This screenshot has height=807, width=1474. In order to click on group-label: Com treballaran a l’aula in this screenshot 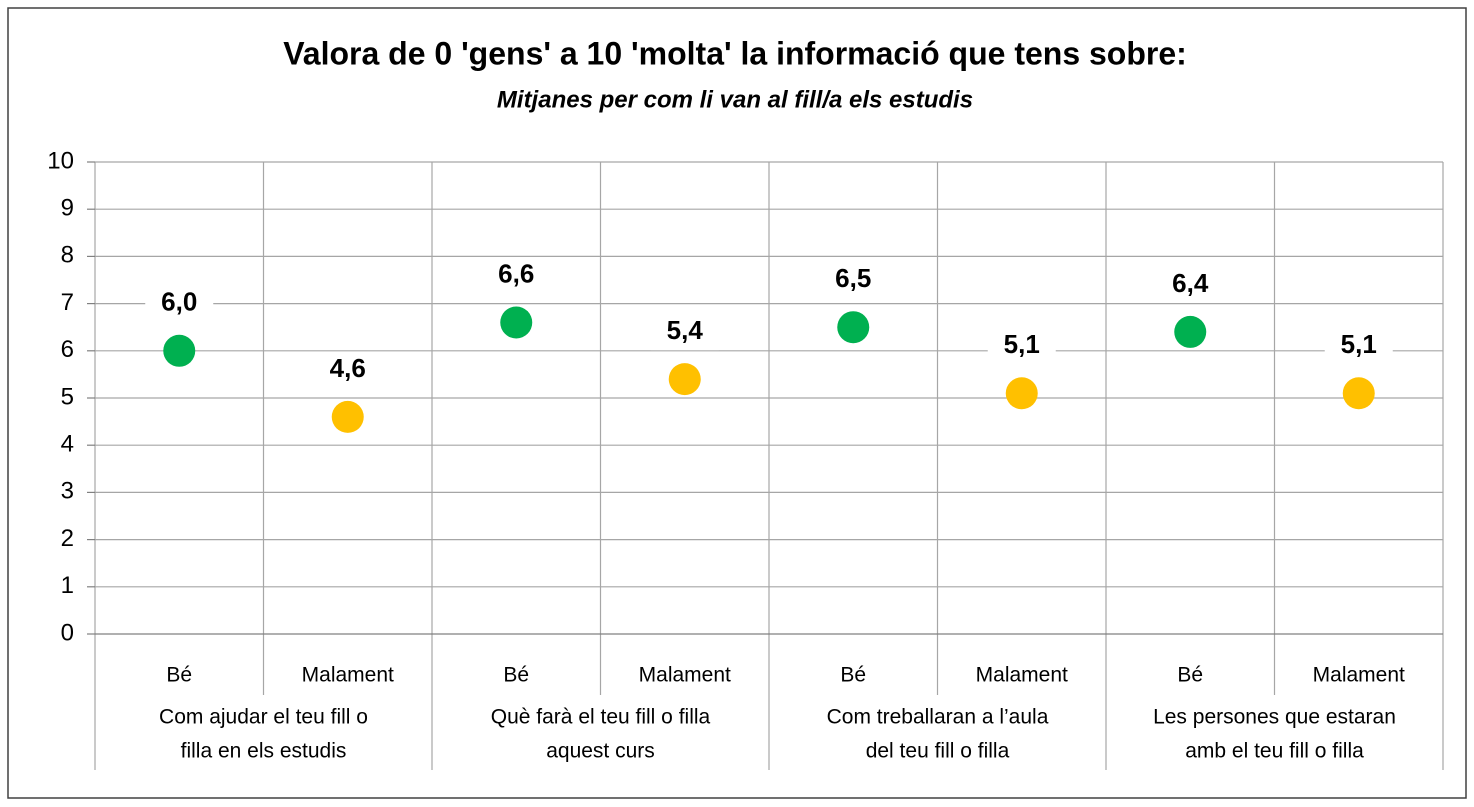, I will do `click(938, 717)`.